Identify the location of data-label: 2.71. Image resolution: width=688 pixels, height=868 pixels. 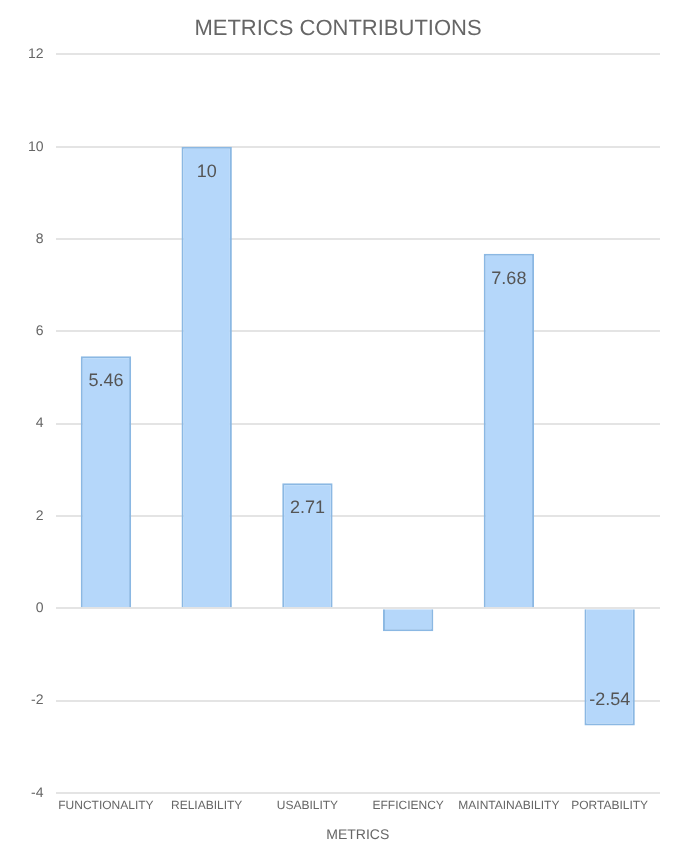
(307, 507).